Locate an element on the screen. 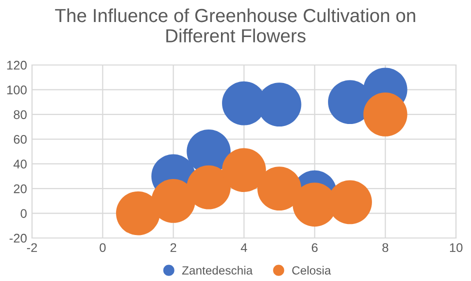 Image resolution: width=471 pixels, height=281 pixels. chart-title: The Influence of Greenhouse Cultivation on Different Flowers is located at coordinates (235, 25).